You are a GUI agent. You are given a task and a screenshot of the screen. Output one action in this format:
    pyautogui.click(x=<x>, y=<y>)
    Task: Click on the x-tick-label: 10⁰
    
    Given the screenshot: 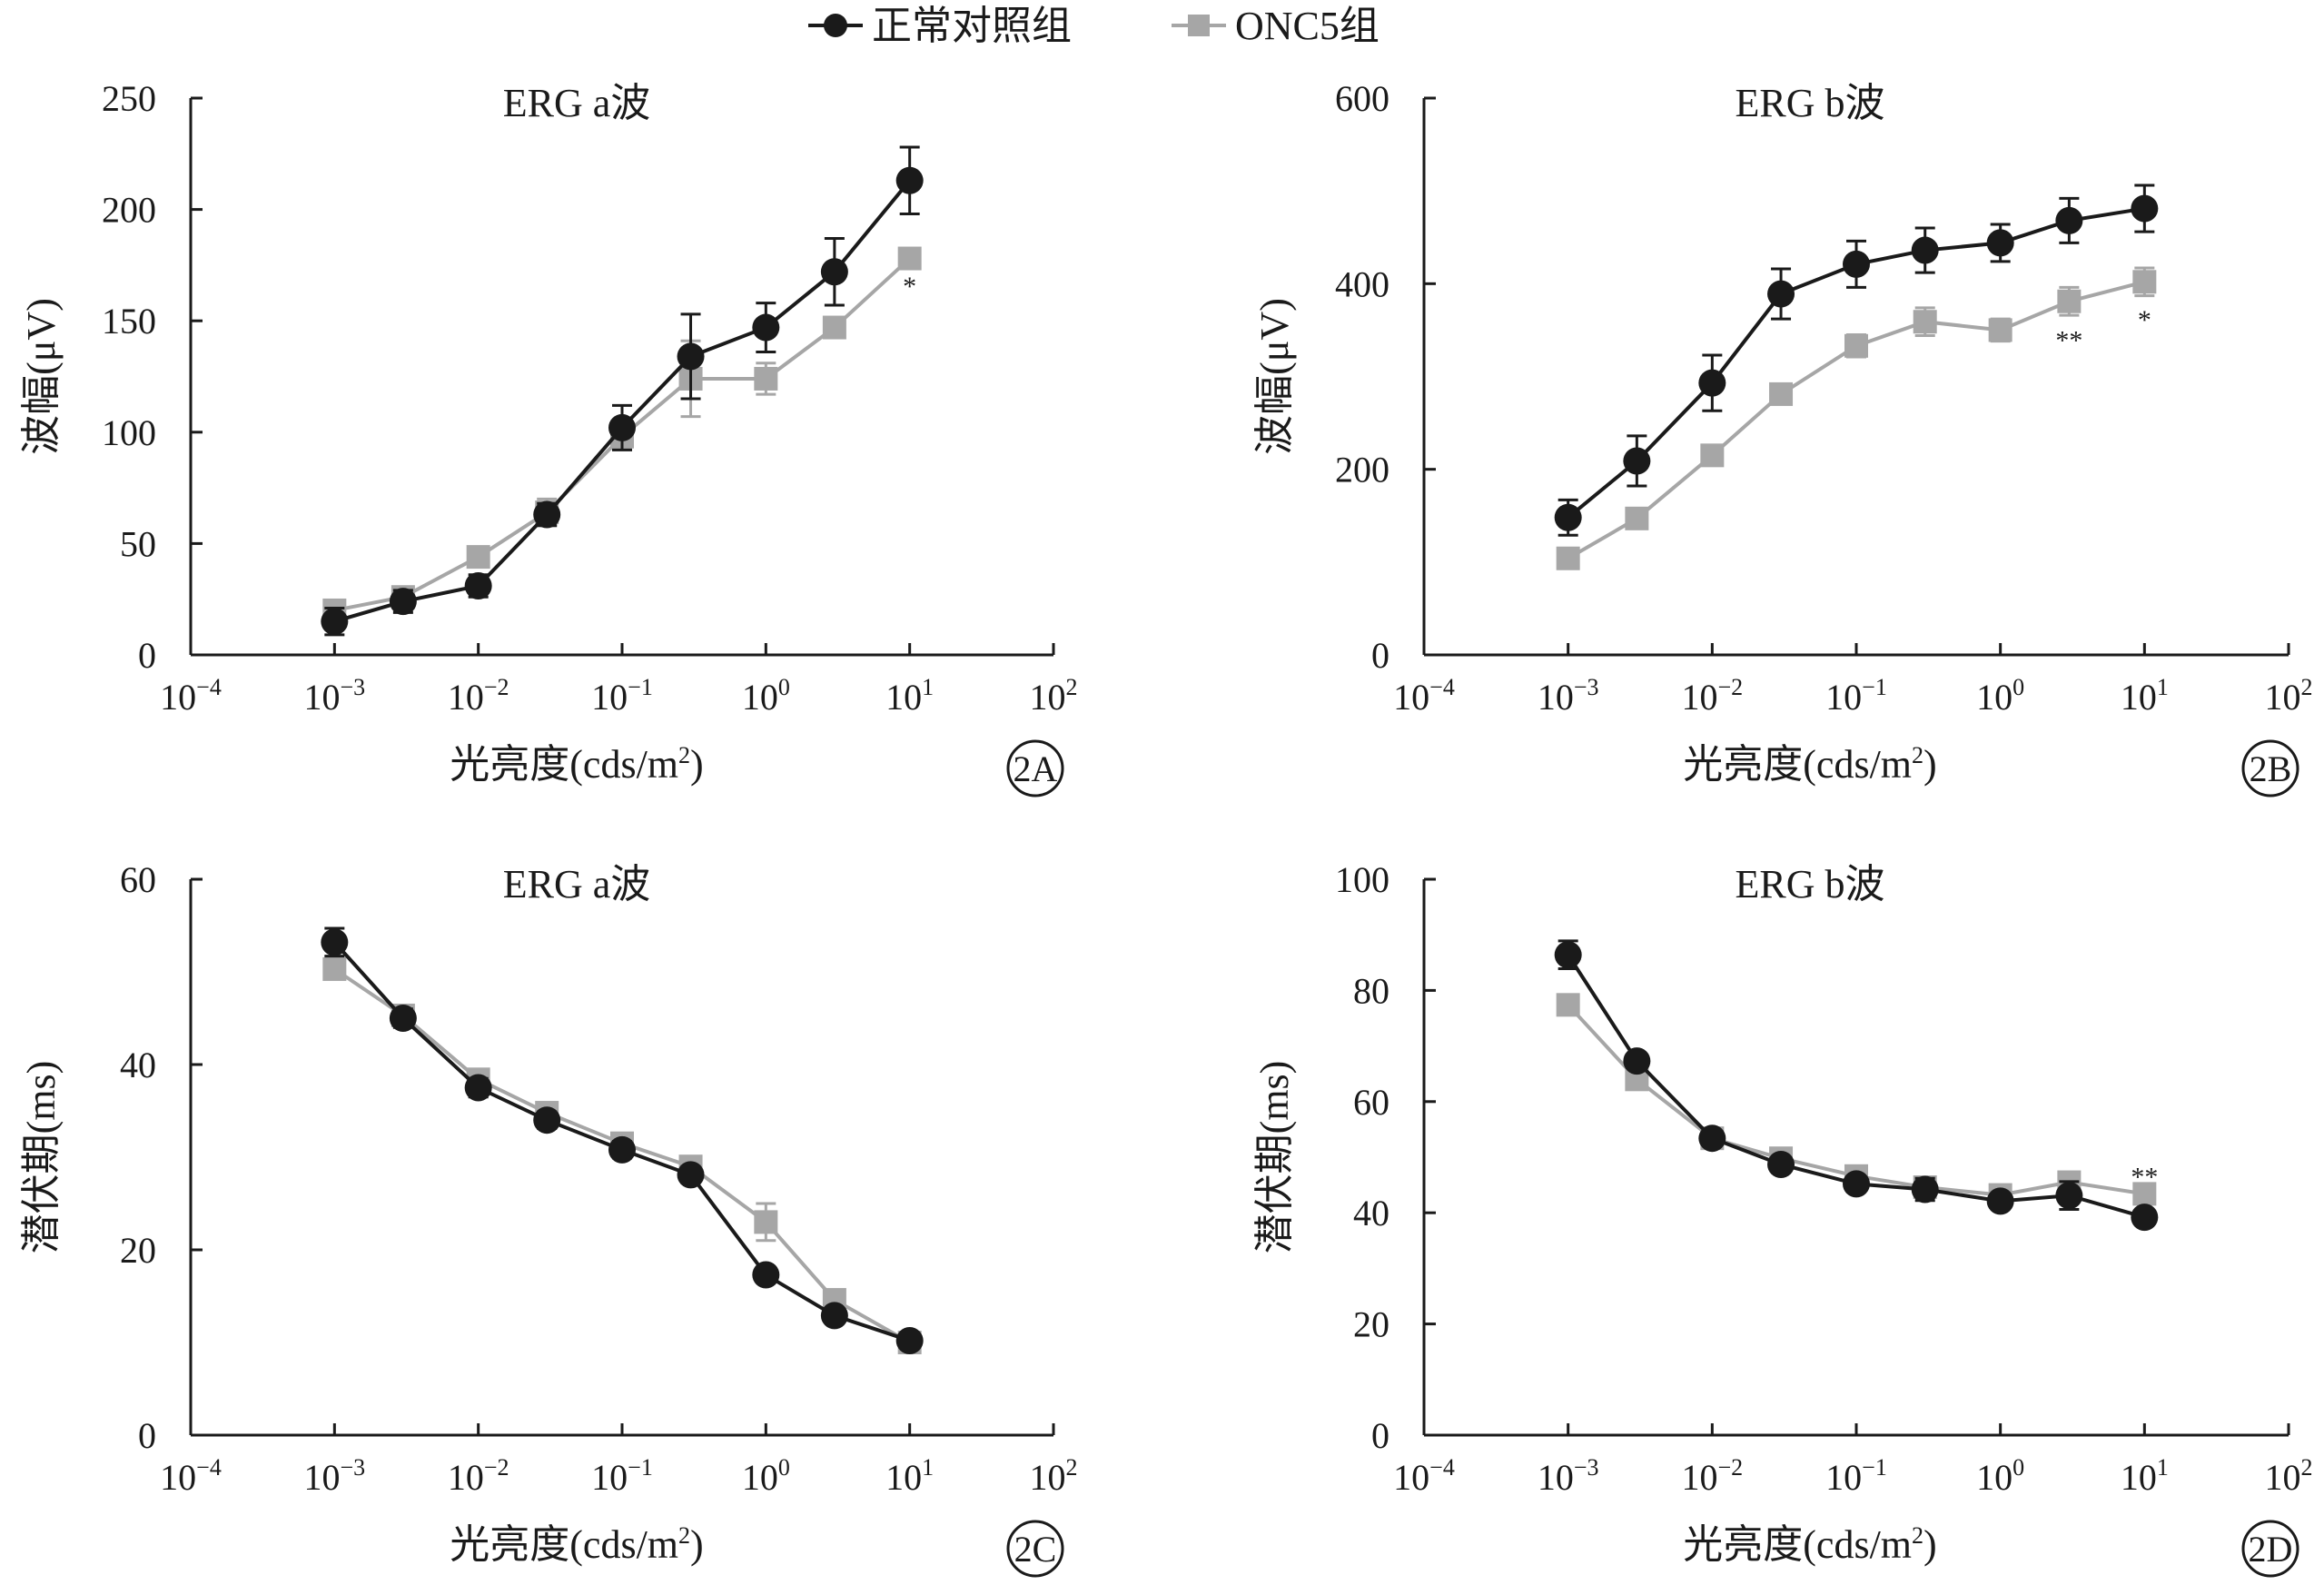 What is the action you would take?
    pyautogui.click(x=2000, y=696)
    